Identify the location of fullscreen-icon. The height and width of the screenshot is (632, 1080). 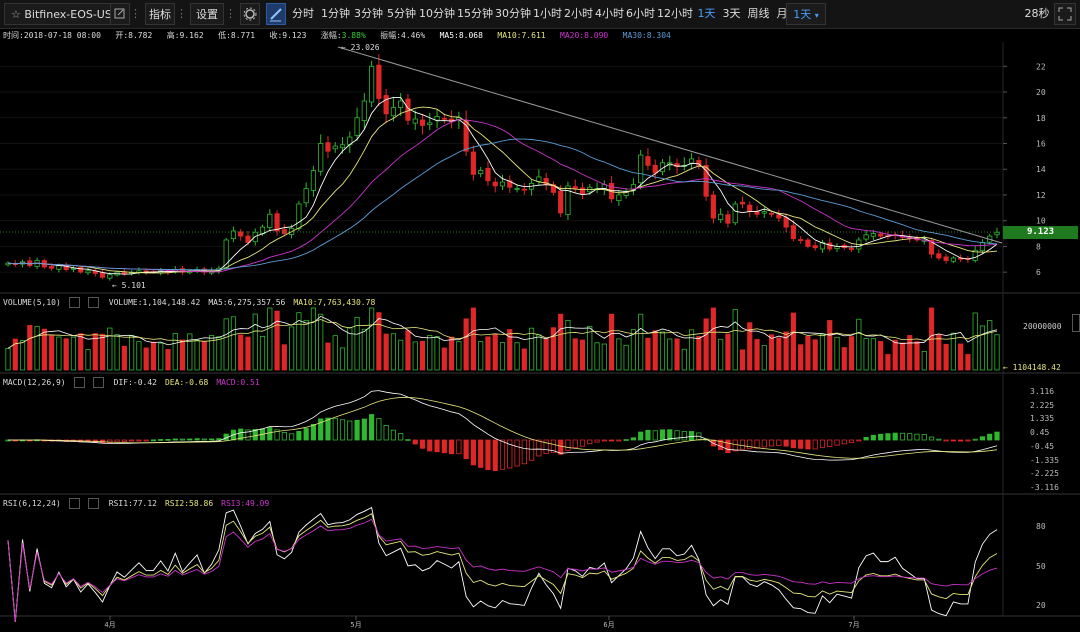
(1065, 14).